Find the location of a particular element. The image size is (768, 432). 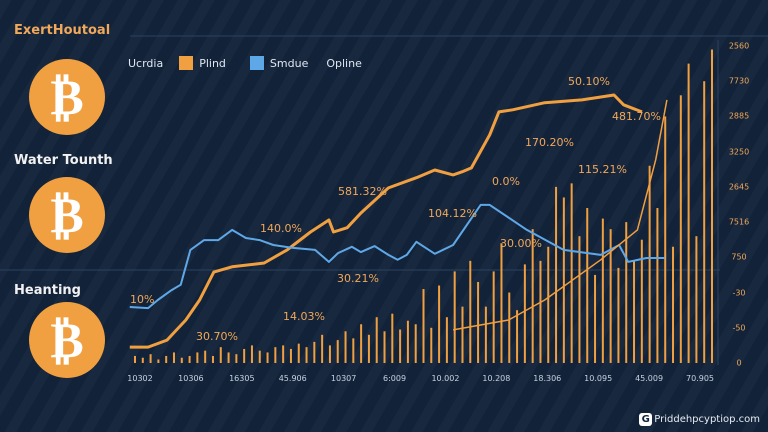

sidebar-label-text: ExertHoutoal is located at coordinates (62, 30).